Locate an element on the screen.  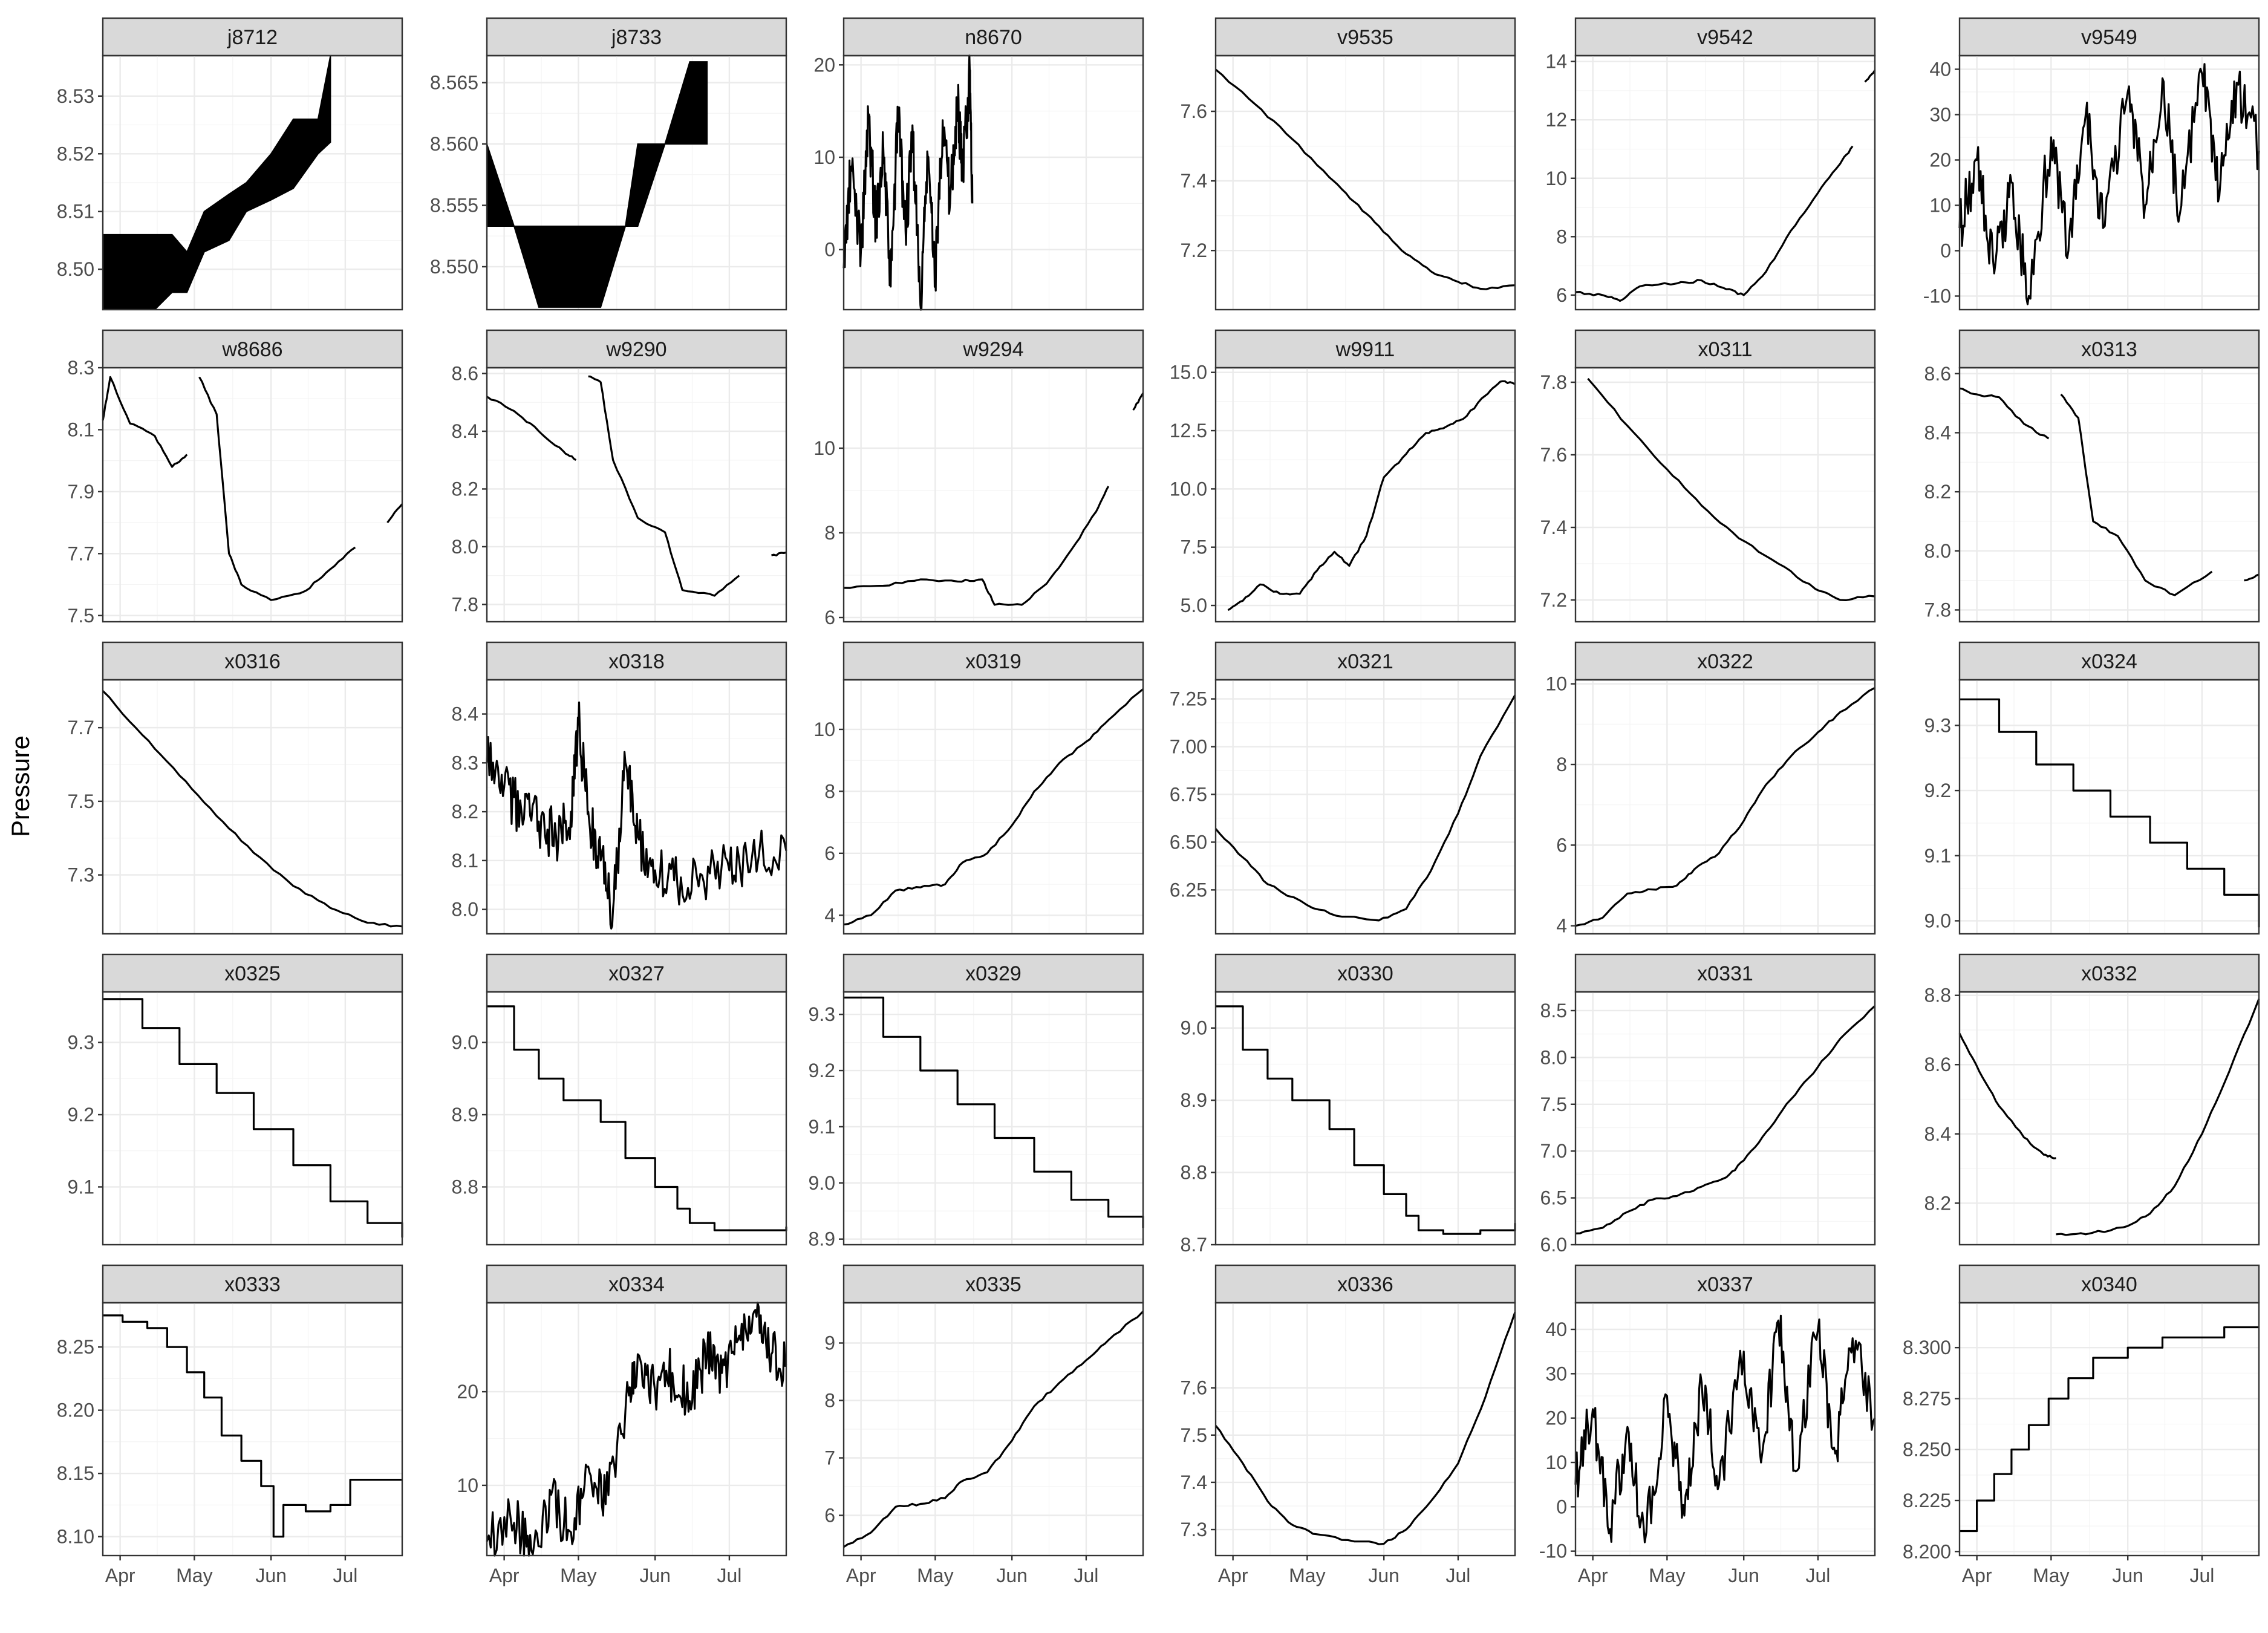
panel-x0316: x0316 7.3 7.5 7.7 is located at coordinates (236, 788).